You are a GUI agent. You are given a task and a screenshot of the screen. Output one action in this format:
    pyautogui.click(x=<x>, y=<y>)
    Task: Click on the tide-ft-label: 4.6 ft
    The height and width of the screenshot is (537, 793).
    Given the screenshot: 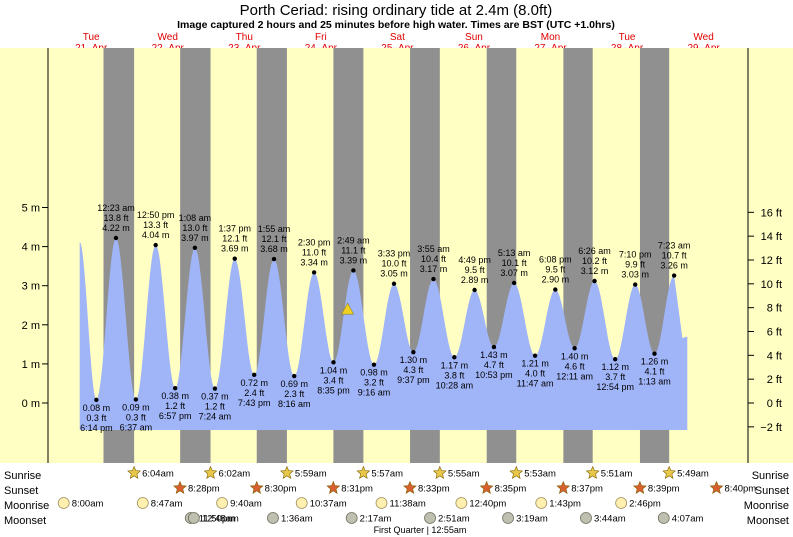 What is the action you would take?
    pyautogui.click(x=575, y=366)
    